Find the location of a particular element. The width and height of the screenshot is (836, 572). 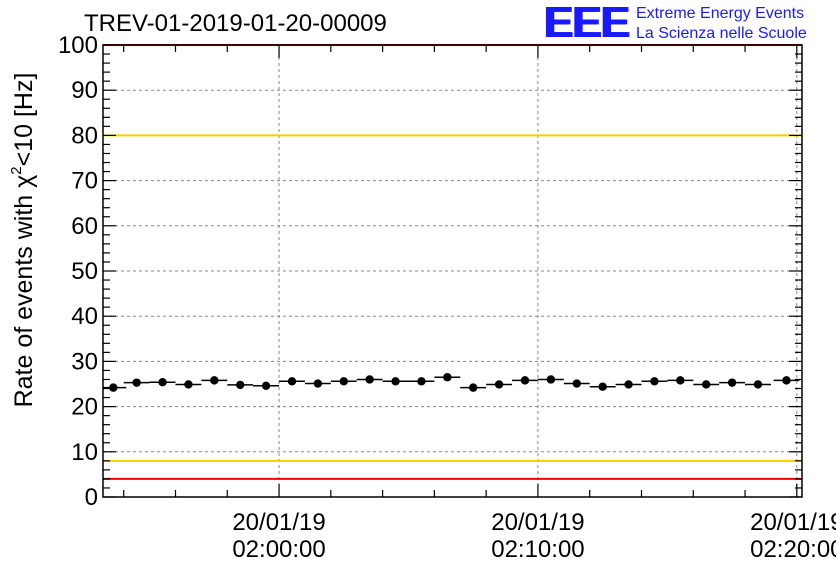

y-axis-label: Rate of events with χ2<10 [Hz] is located at coordinates (23, 240).